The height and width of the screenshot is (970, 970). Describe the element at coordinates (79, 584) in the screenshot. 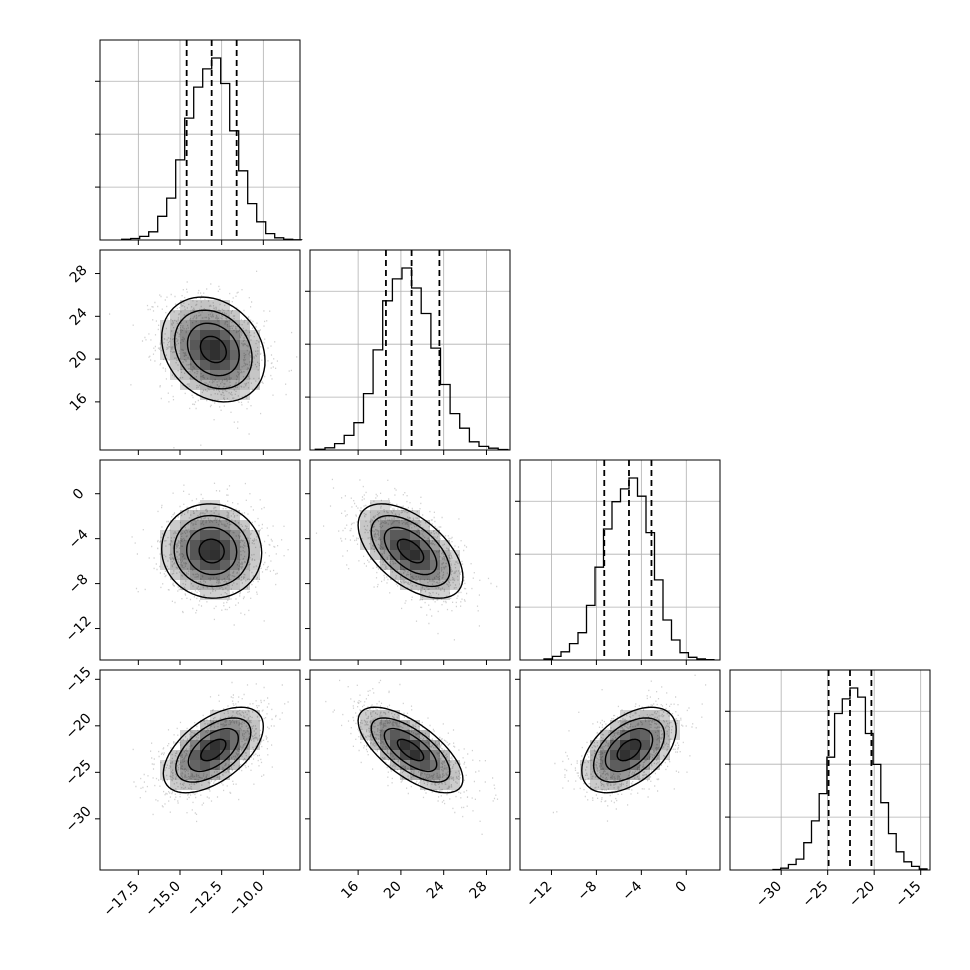

I see `y-tick-label: −8` at that location.